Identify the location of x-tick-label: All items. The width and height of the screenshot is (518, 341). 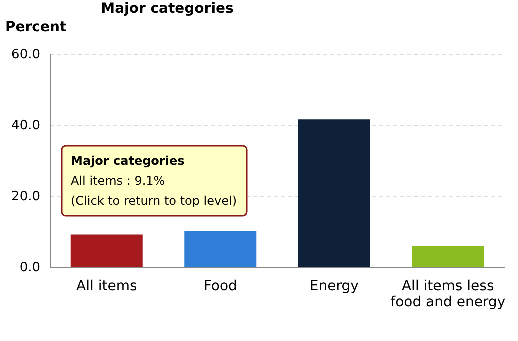
(107, 286).